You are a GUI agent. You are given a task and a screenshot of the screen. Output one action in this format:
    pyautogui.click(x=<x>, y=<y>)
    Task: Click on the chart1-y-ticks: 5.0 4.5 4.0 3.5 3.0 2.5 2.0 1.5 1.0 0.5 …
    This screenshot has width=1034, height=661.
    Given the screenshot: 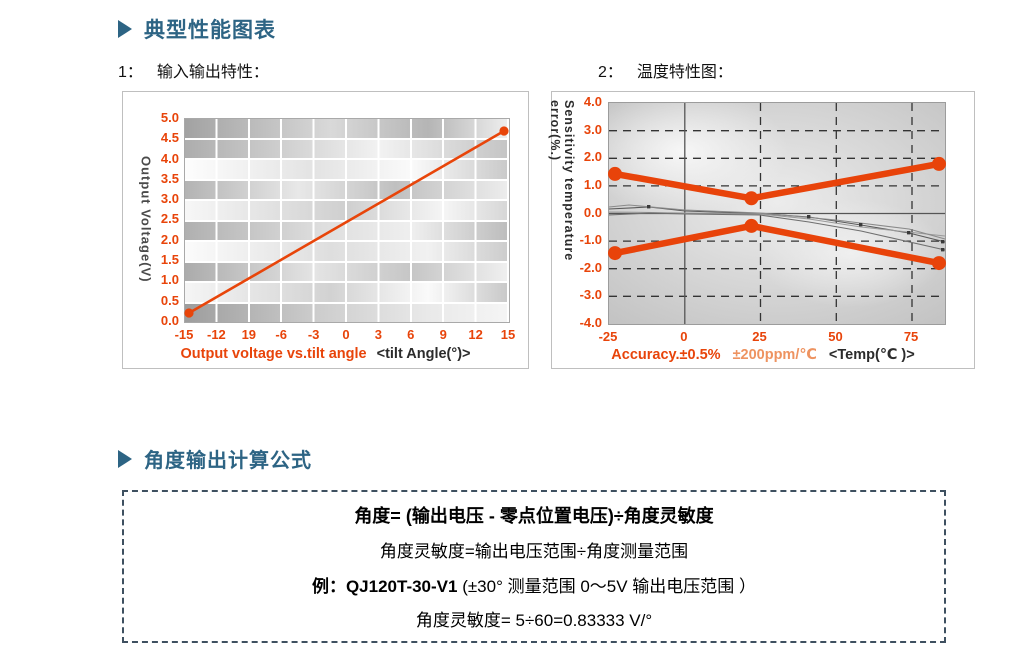 What is the action you would take?
    pyautogui.click(x=162, y=219)
    